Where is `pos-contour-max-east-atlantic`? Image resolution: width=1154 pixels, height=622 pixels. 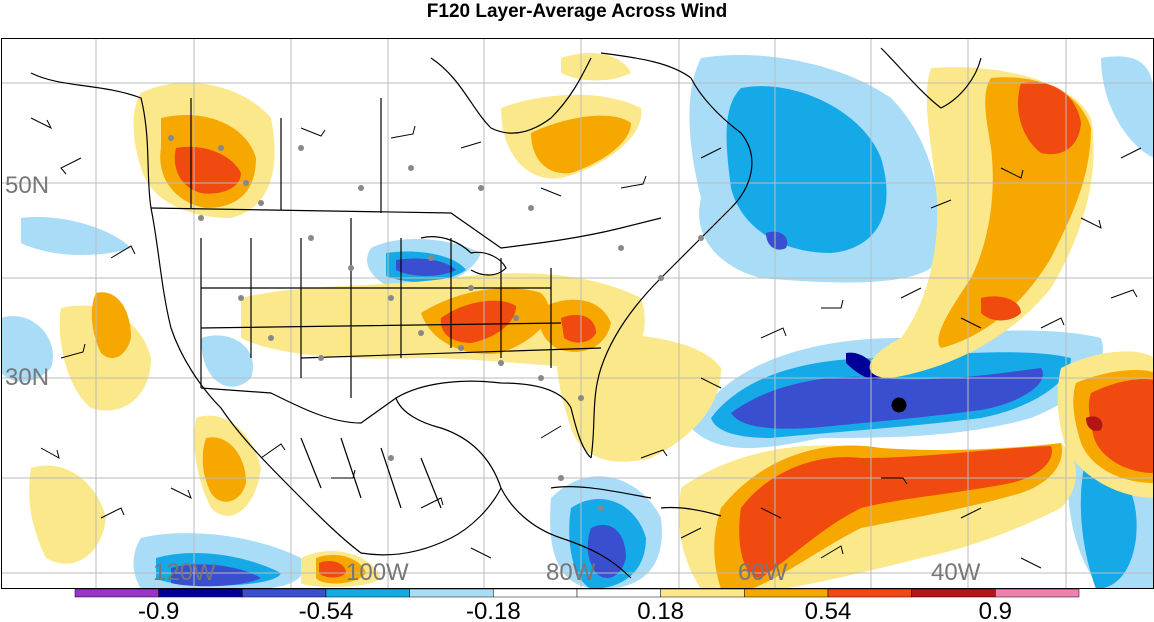
pos-contour-max-east-atlantic is located at coordinates (1094, 423).